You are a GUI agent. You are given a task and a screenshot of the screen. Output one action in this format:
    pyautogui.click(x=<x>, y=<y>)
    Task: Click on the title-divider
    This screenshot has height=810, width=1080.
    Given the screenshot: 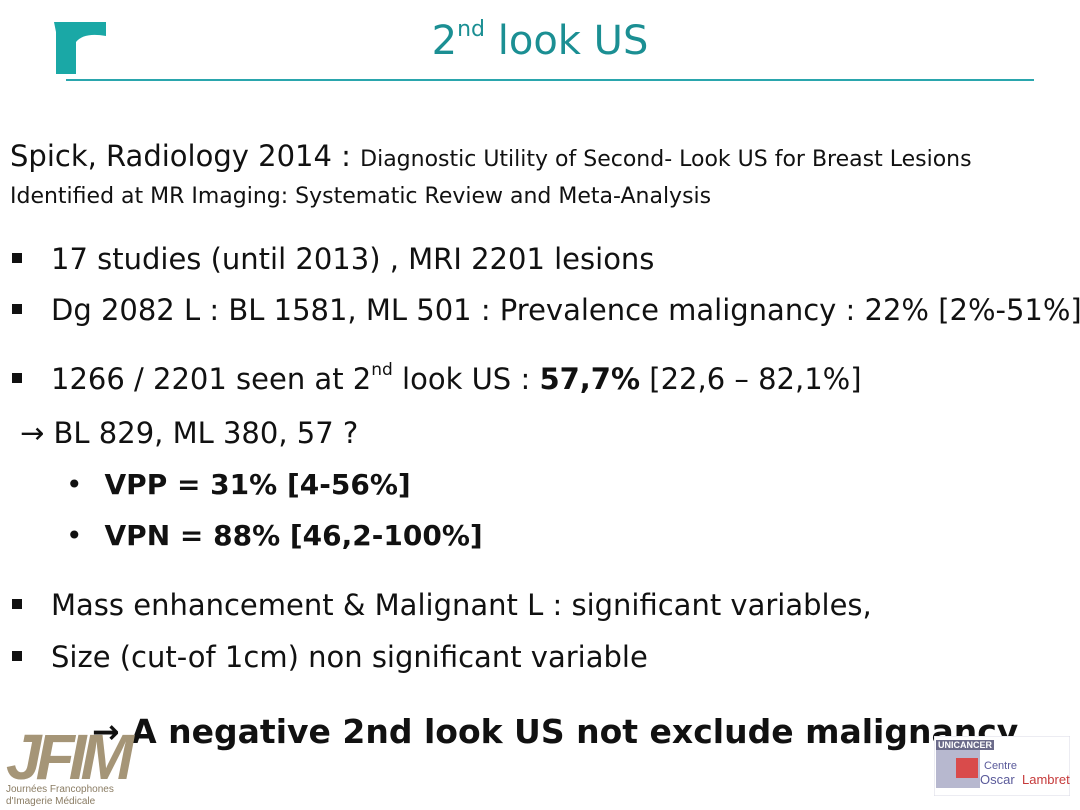 What is the action you would take?
    pyautogui.click(x=550, y=80)
    